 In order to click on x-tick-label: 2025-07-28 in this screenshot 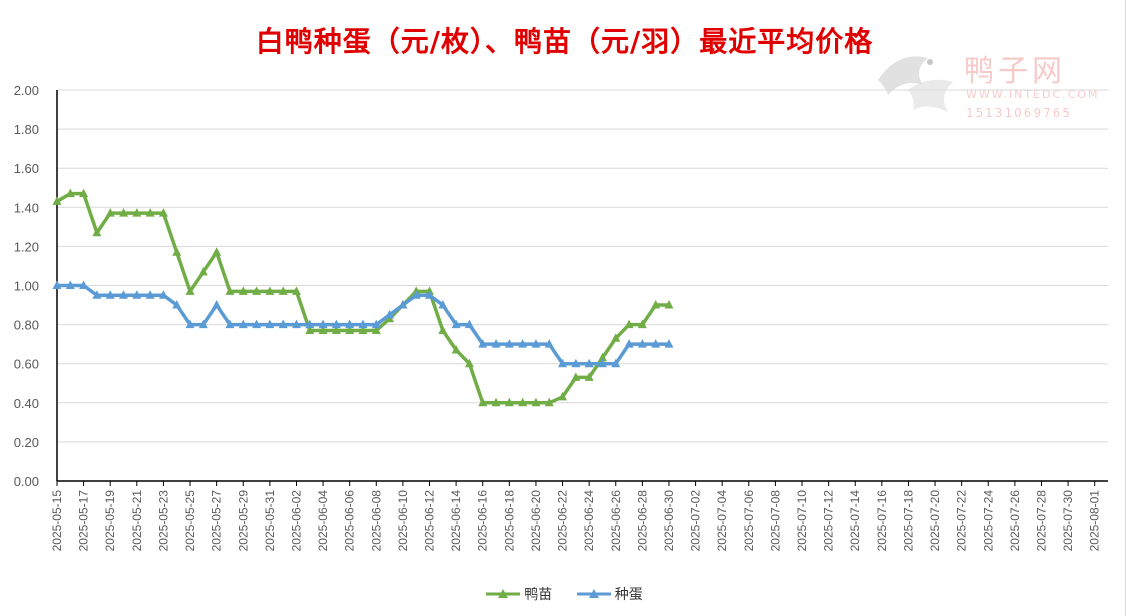, I will do `click(1041, 521)`.